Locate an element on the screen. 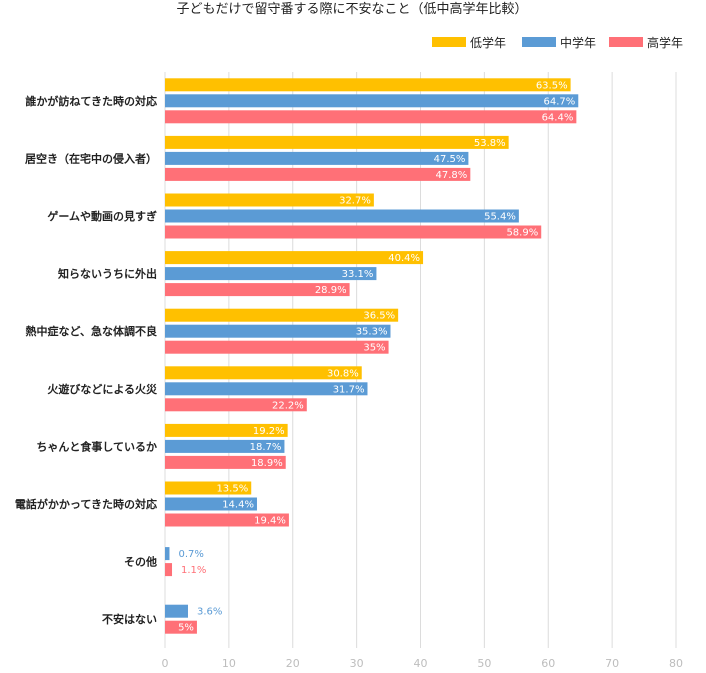 This screenshot has width=706, height=673. data-label: 47.8% is located at coordinates (452, 175).